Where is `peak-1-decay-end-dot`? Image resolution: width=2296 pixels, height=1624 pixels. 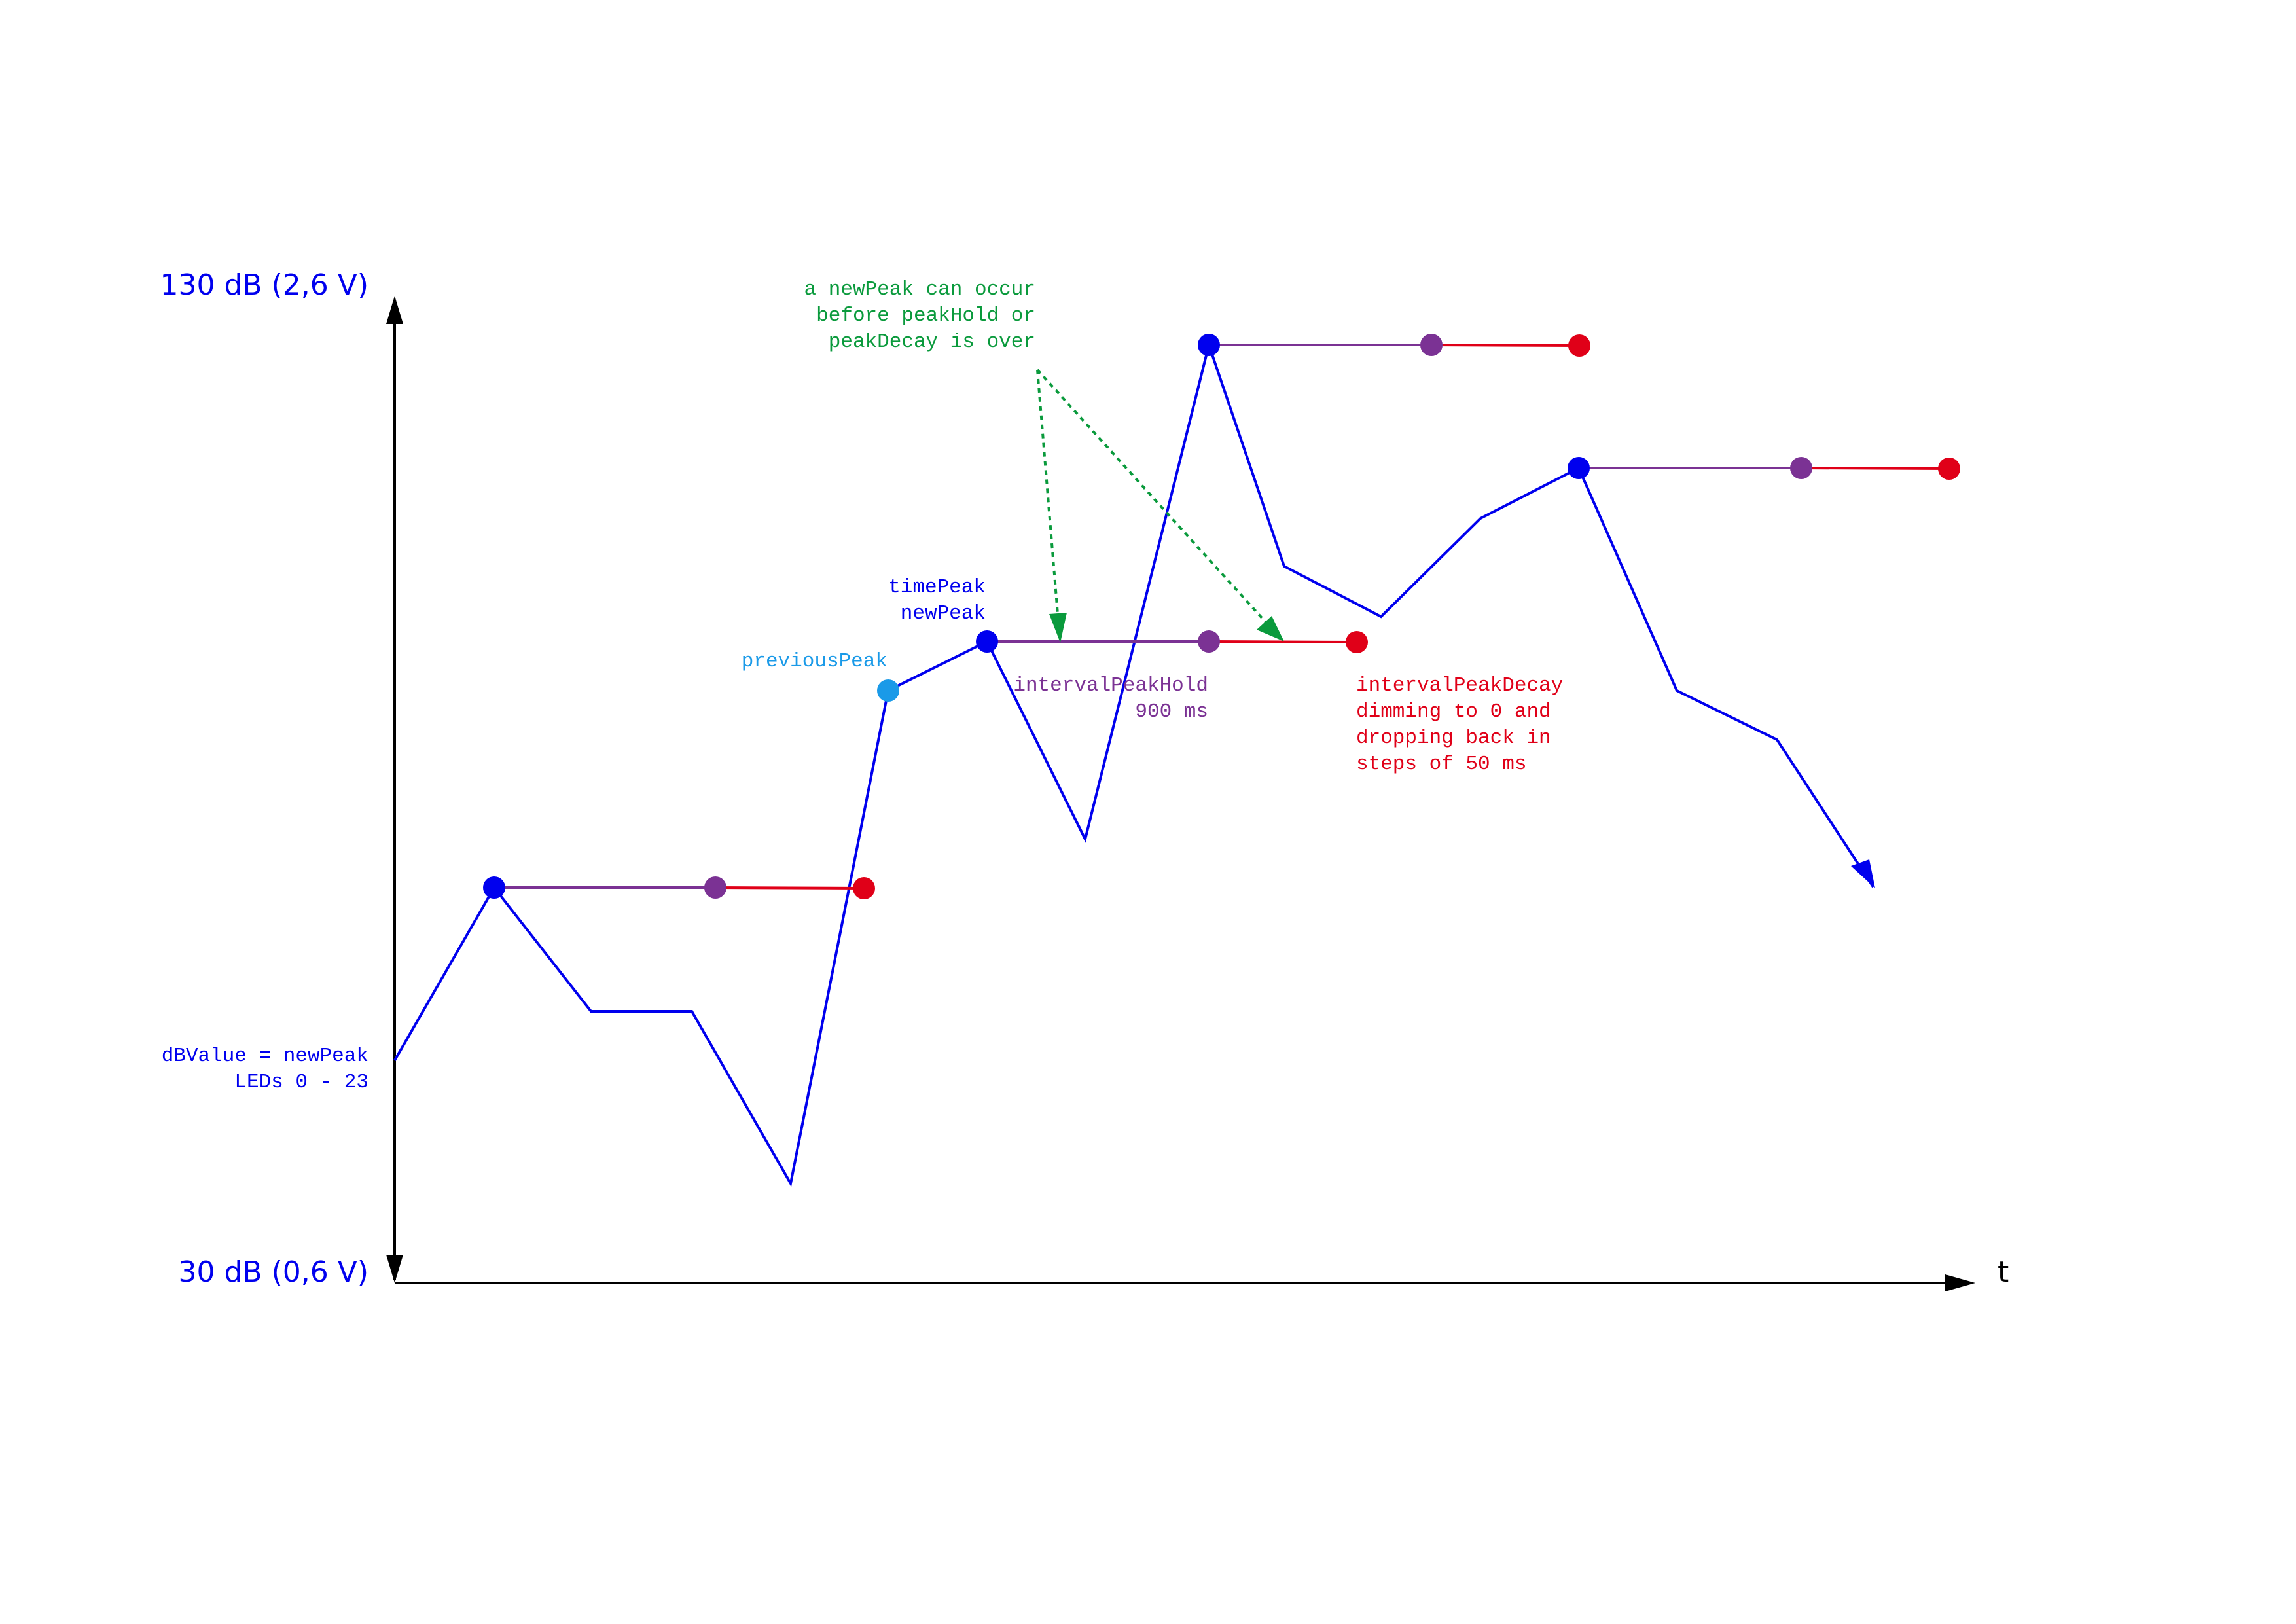
peak-1-decay-end-dot is located at coordinates (864, 888).